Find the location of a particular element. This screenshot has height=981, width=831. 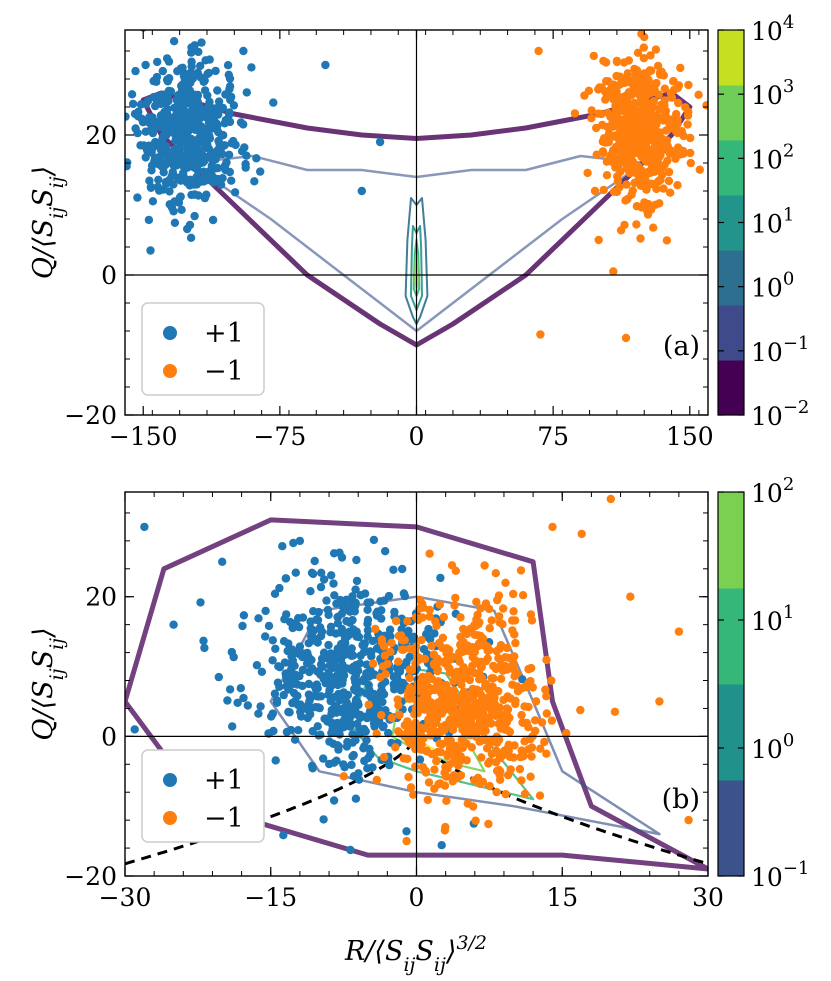

y-axis-label-part: ij is located at coordinates (57, 213).